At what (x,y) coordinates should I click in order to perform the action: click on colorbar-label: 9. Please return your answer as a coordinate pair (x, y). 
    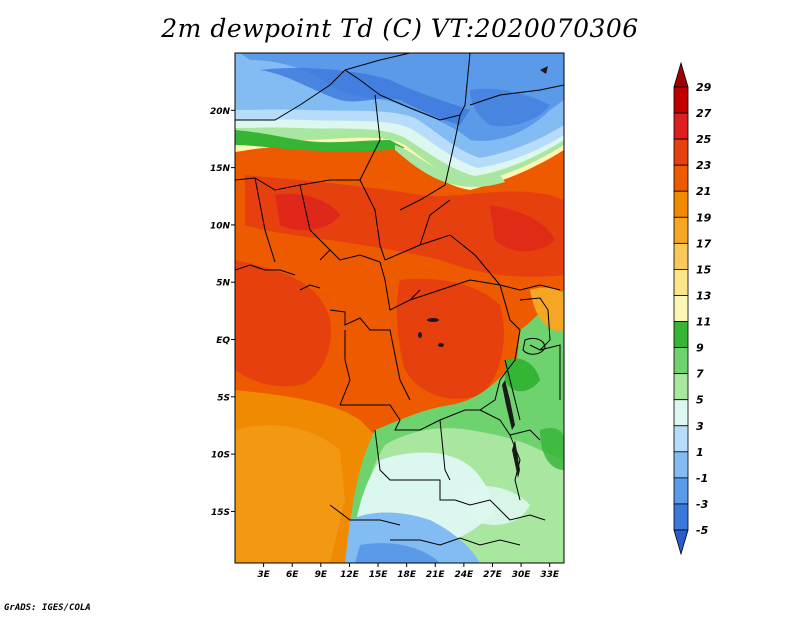
    Looking at the image, I should click on (700, 348).